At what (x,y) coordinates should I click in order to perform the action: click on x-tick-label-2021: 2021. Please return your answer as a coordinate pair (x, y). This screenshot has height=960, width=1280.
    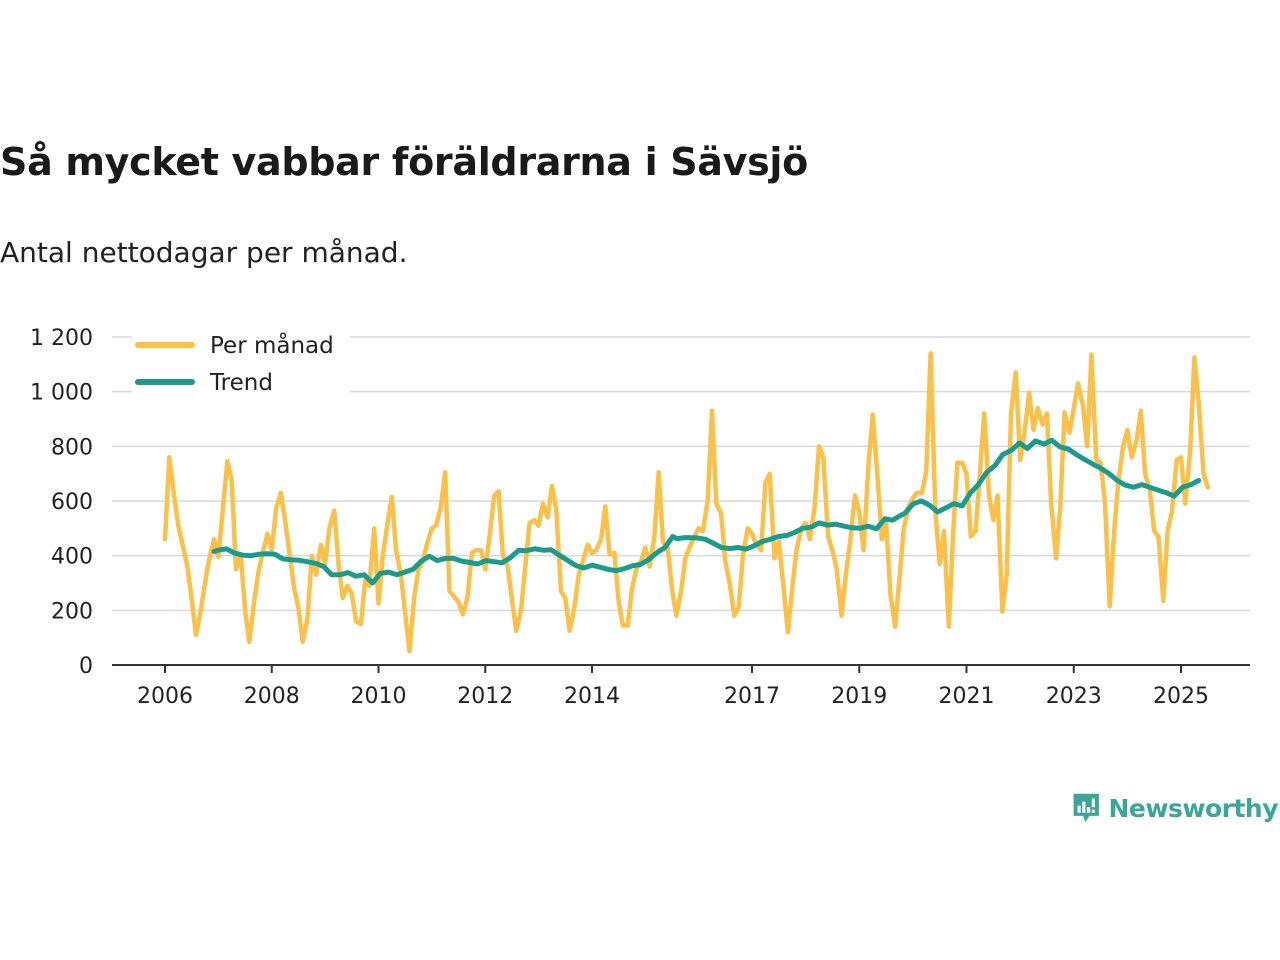
    Looking at the image, I should click on (967, 696).